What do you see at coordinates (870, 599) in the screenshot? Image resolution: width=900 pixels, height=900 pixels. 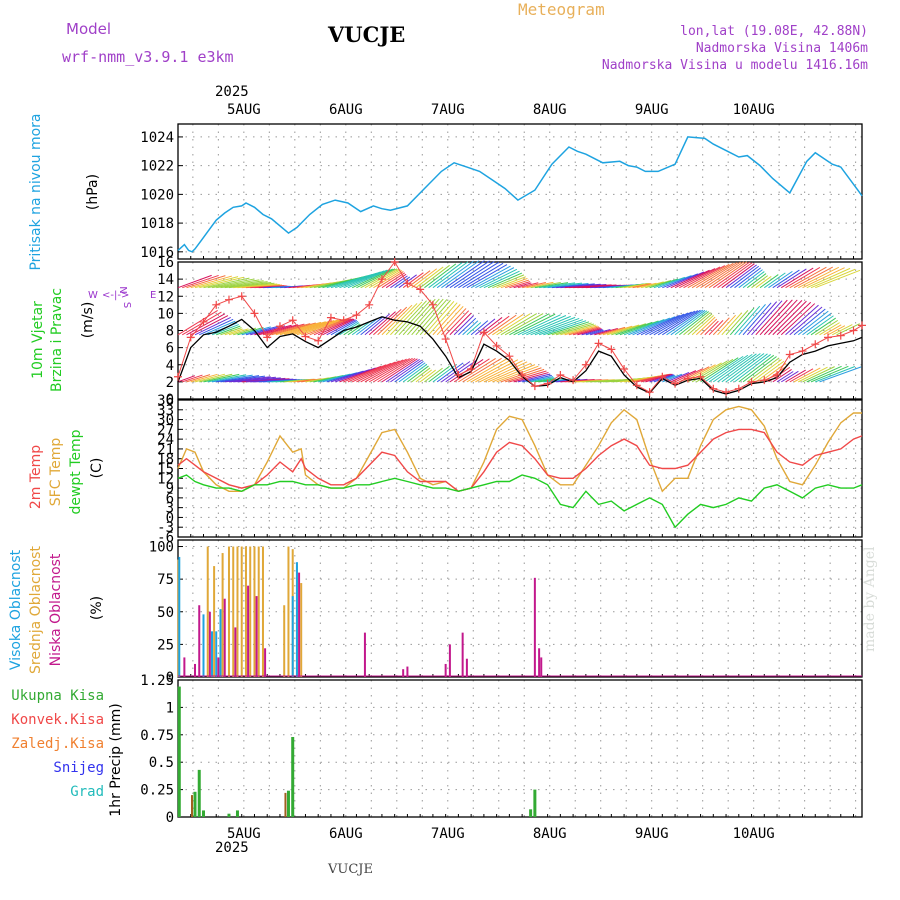 I see `watermark: made by Angel` at bounding box center [870, 599].